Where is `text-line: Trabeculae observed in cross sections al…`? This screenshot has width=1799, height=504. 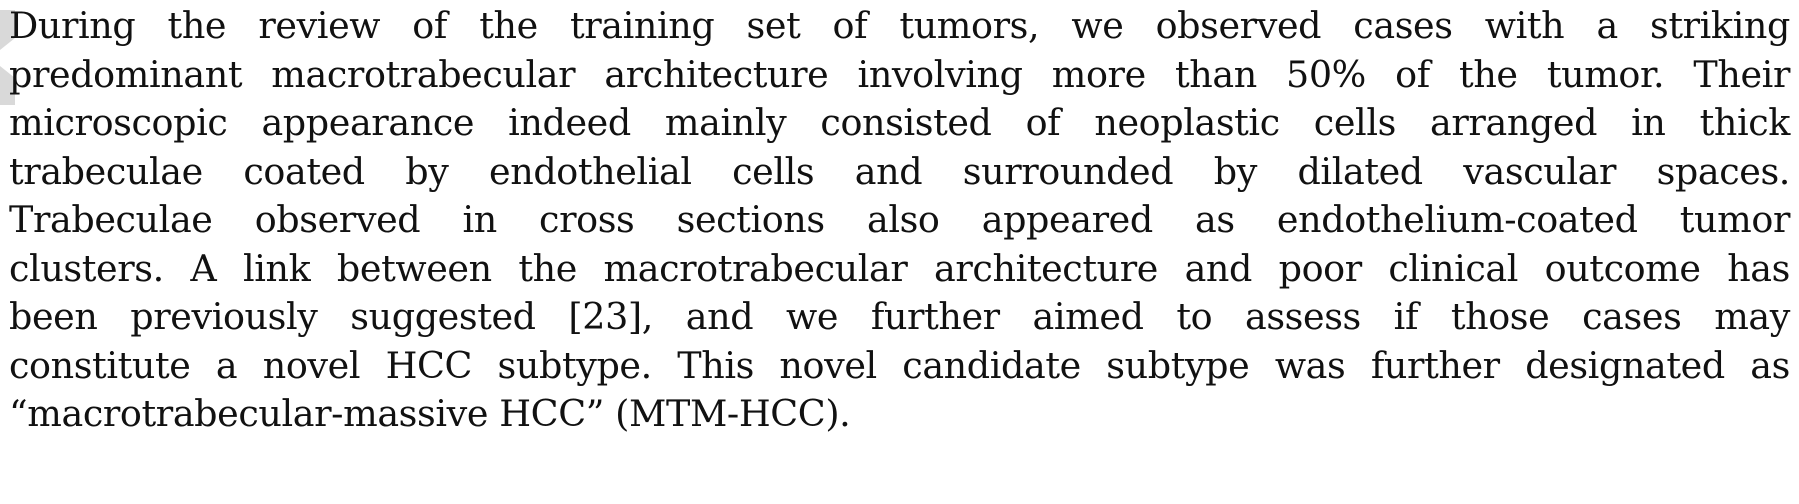 text-line: Trabeculae observed in cross sections al… is located at coordinates (899, 219).